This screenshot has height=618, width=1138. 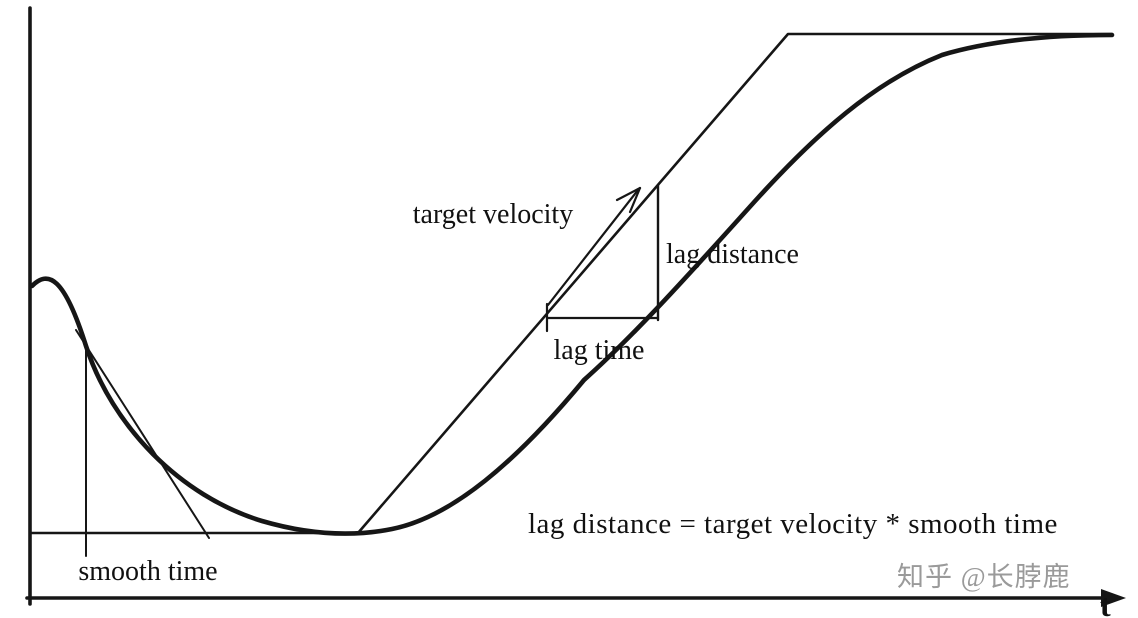 What do you see at coordinates (732, 254) in the screenshot?
I see `lag-distance-label: lag distance` at bounding box center [732, 254].